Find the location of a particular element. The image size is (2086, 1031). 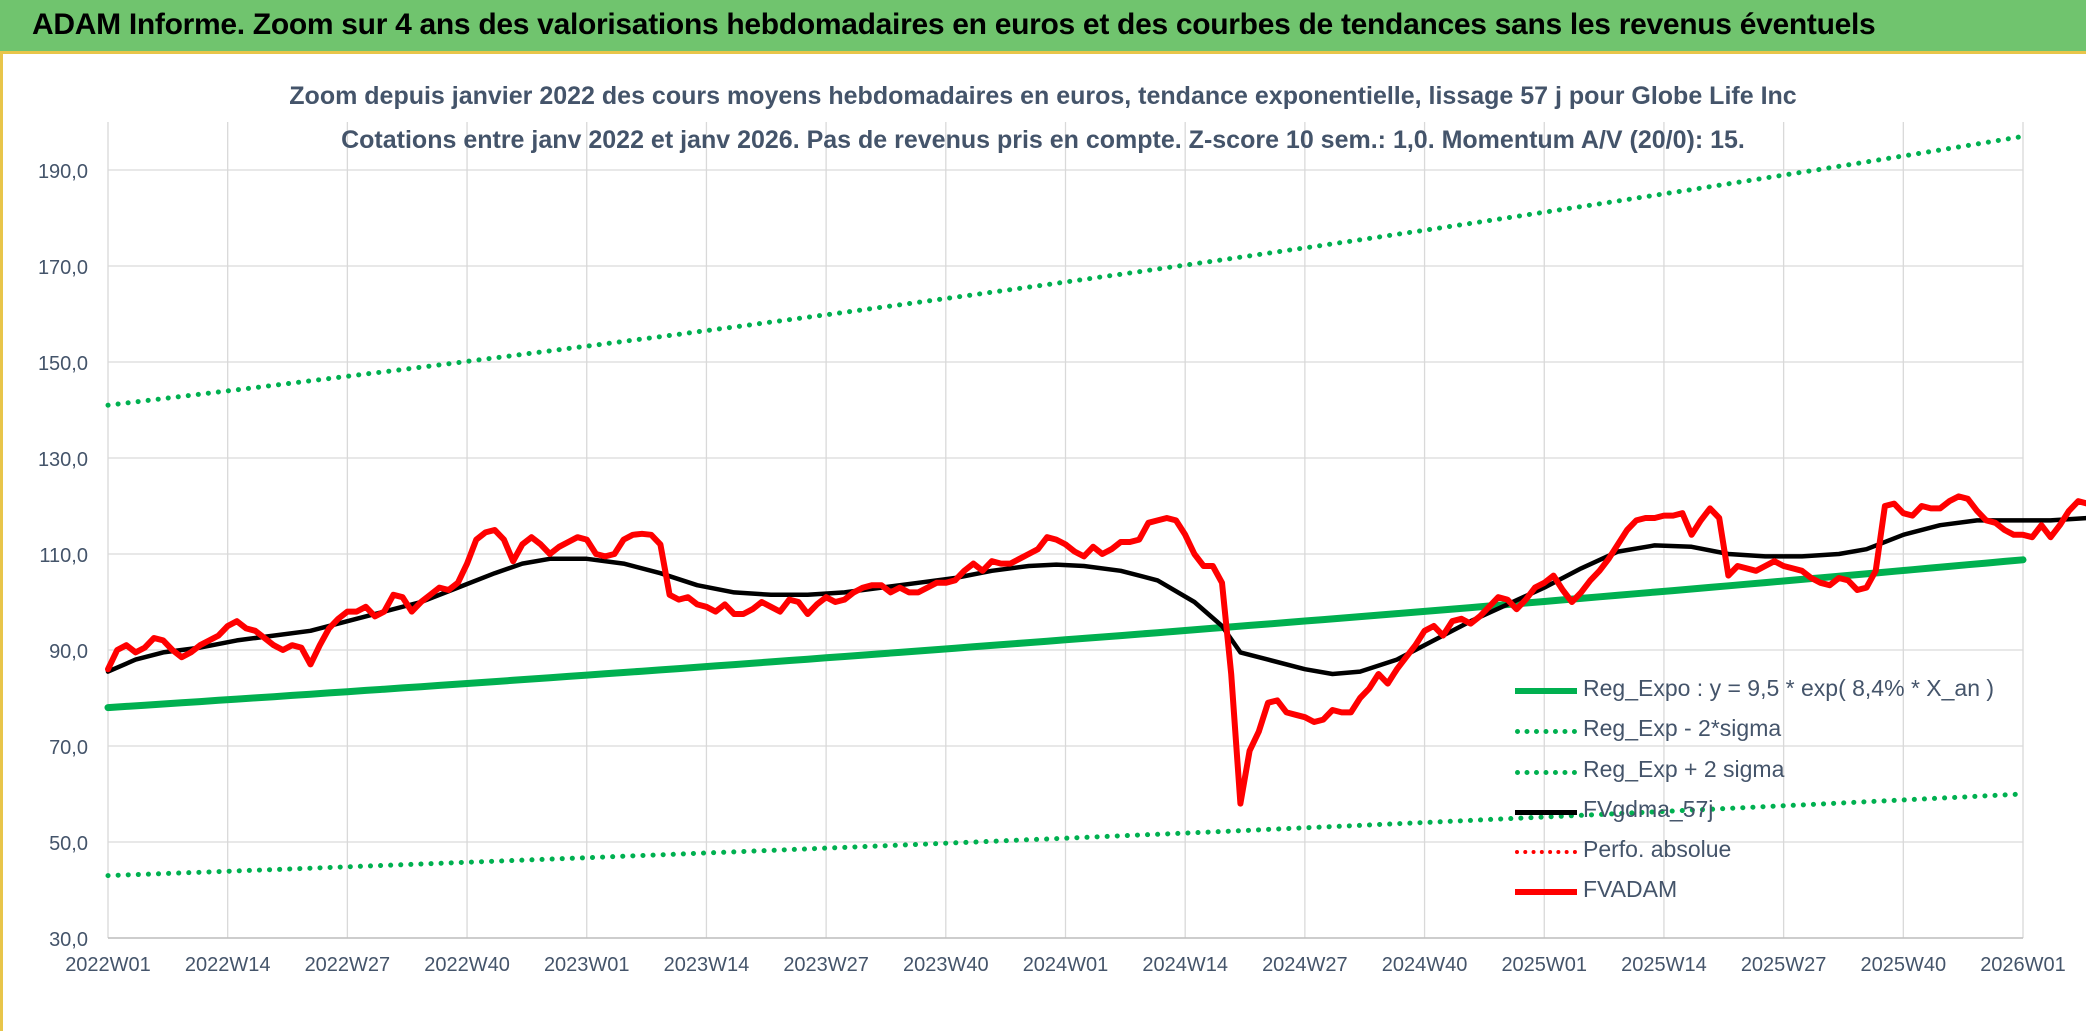

x-tick-label: 2025W27 is located at coordinates (1784, 965).